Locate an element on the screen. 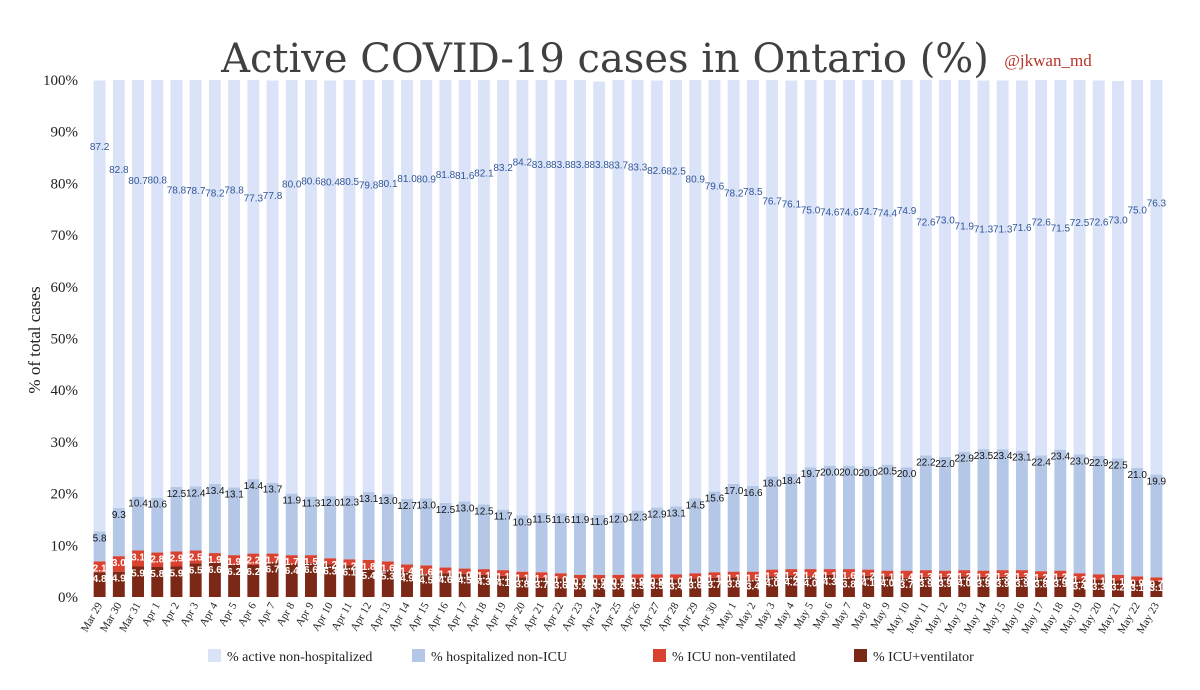 Image resolution: width=1200 pixels, height=690 pixels. x-tick-label: Apr 7 is located at coordinates (266, 614).